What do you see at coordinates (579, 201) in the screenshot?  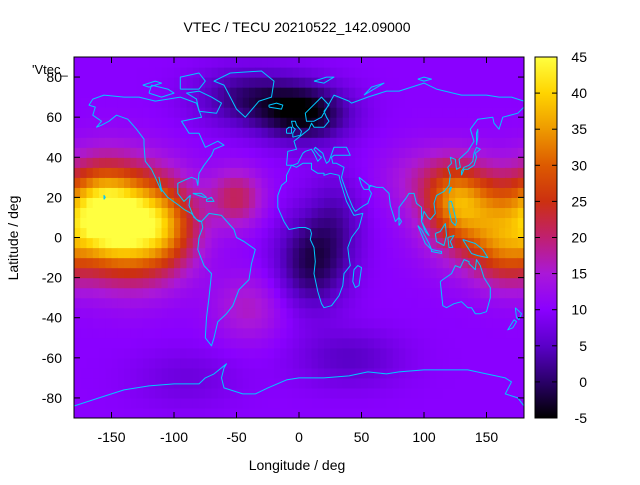 I see `colorbar-tick-label: 25` at bounding box center [579, 201].